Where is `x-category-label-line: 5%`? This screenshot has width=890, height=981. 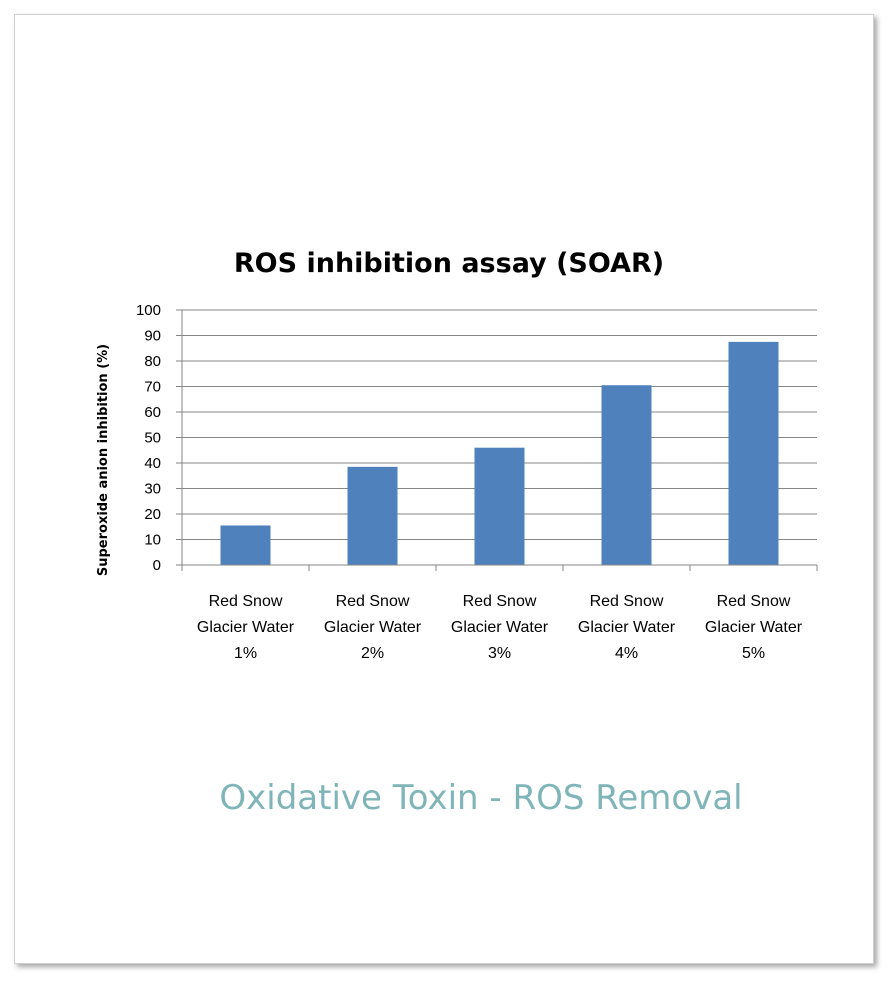 x-category-label-line: 5% is located at coordinates (753, 653).